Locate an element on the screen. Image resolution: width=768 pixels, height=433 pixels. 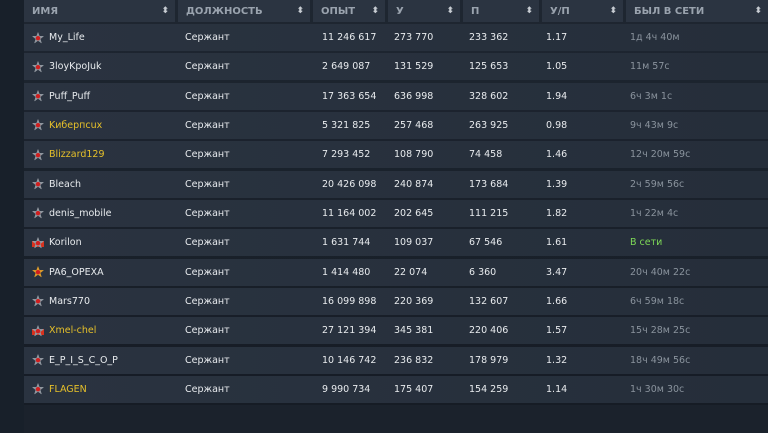
player-name: Blizzard129 is located at coordinates (77, 155).